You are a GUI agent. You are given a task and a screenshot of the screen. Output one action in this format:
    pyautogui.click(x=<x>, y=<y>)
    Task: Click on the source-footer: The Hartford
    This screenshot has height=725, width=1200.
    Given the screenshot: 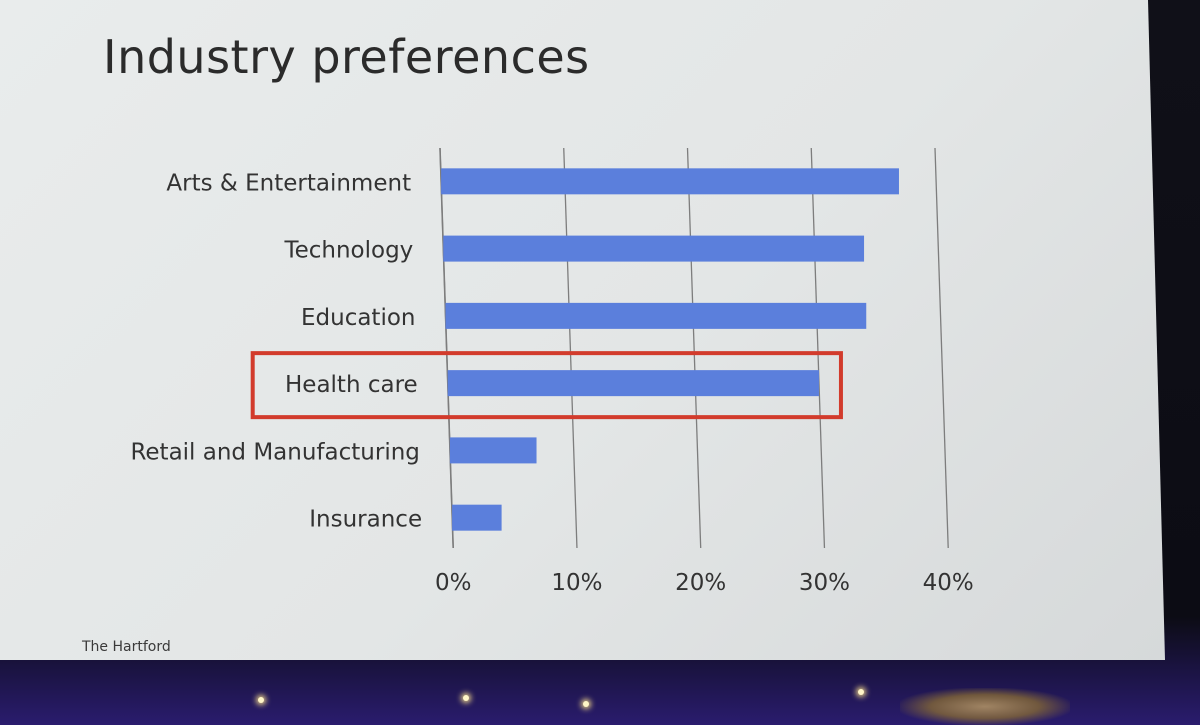 What is the action you would take?
    pyautogui.click(x=126, y=647)
    